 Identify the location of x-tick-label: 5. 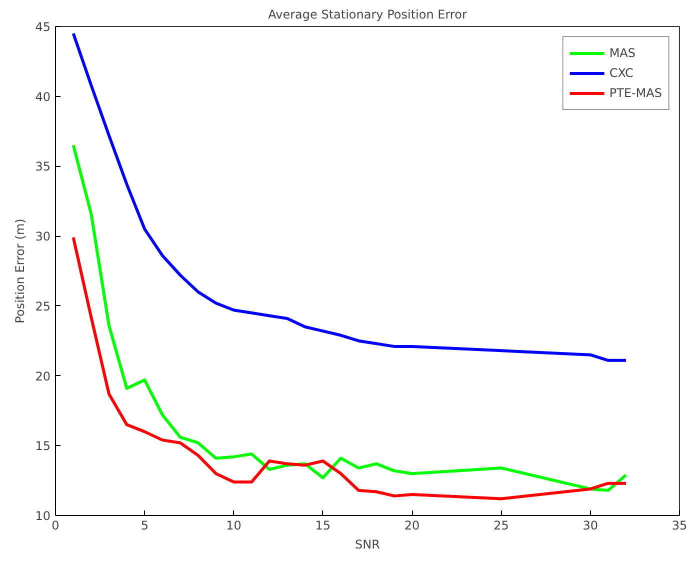
(144, 525).